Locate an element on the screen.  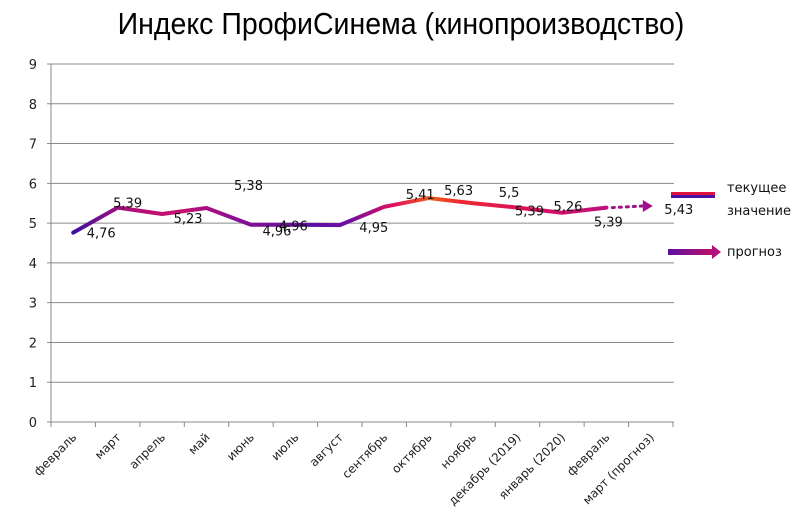
y-tick-label: 1 is located at coordinates (33, 383).